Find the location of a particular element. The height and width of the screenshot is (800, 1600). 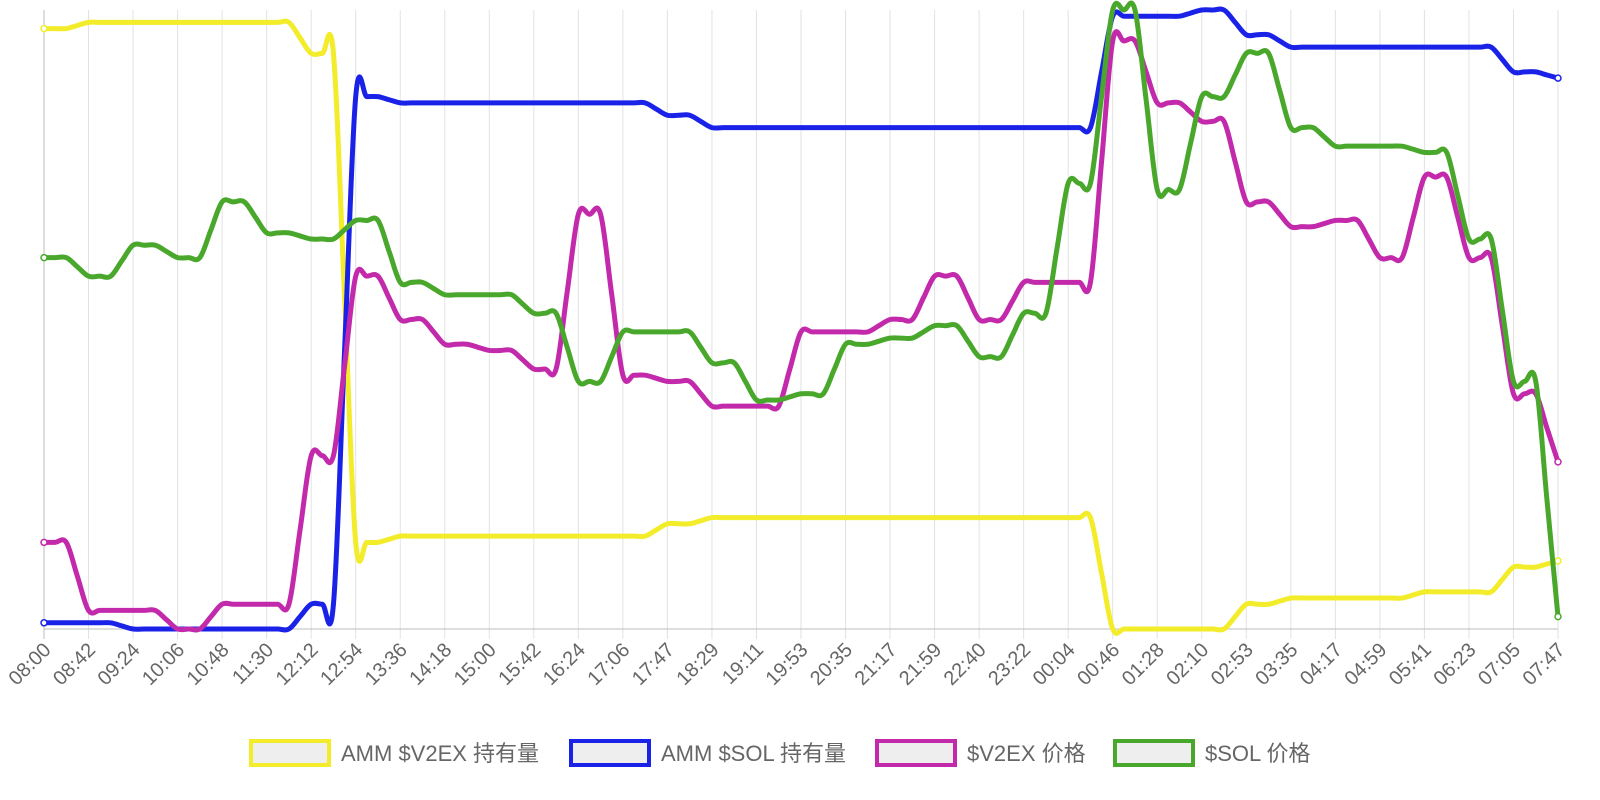

x-tick-label: 21:17 is located at coordinates (876, 664).